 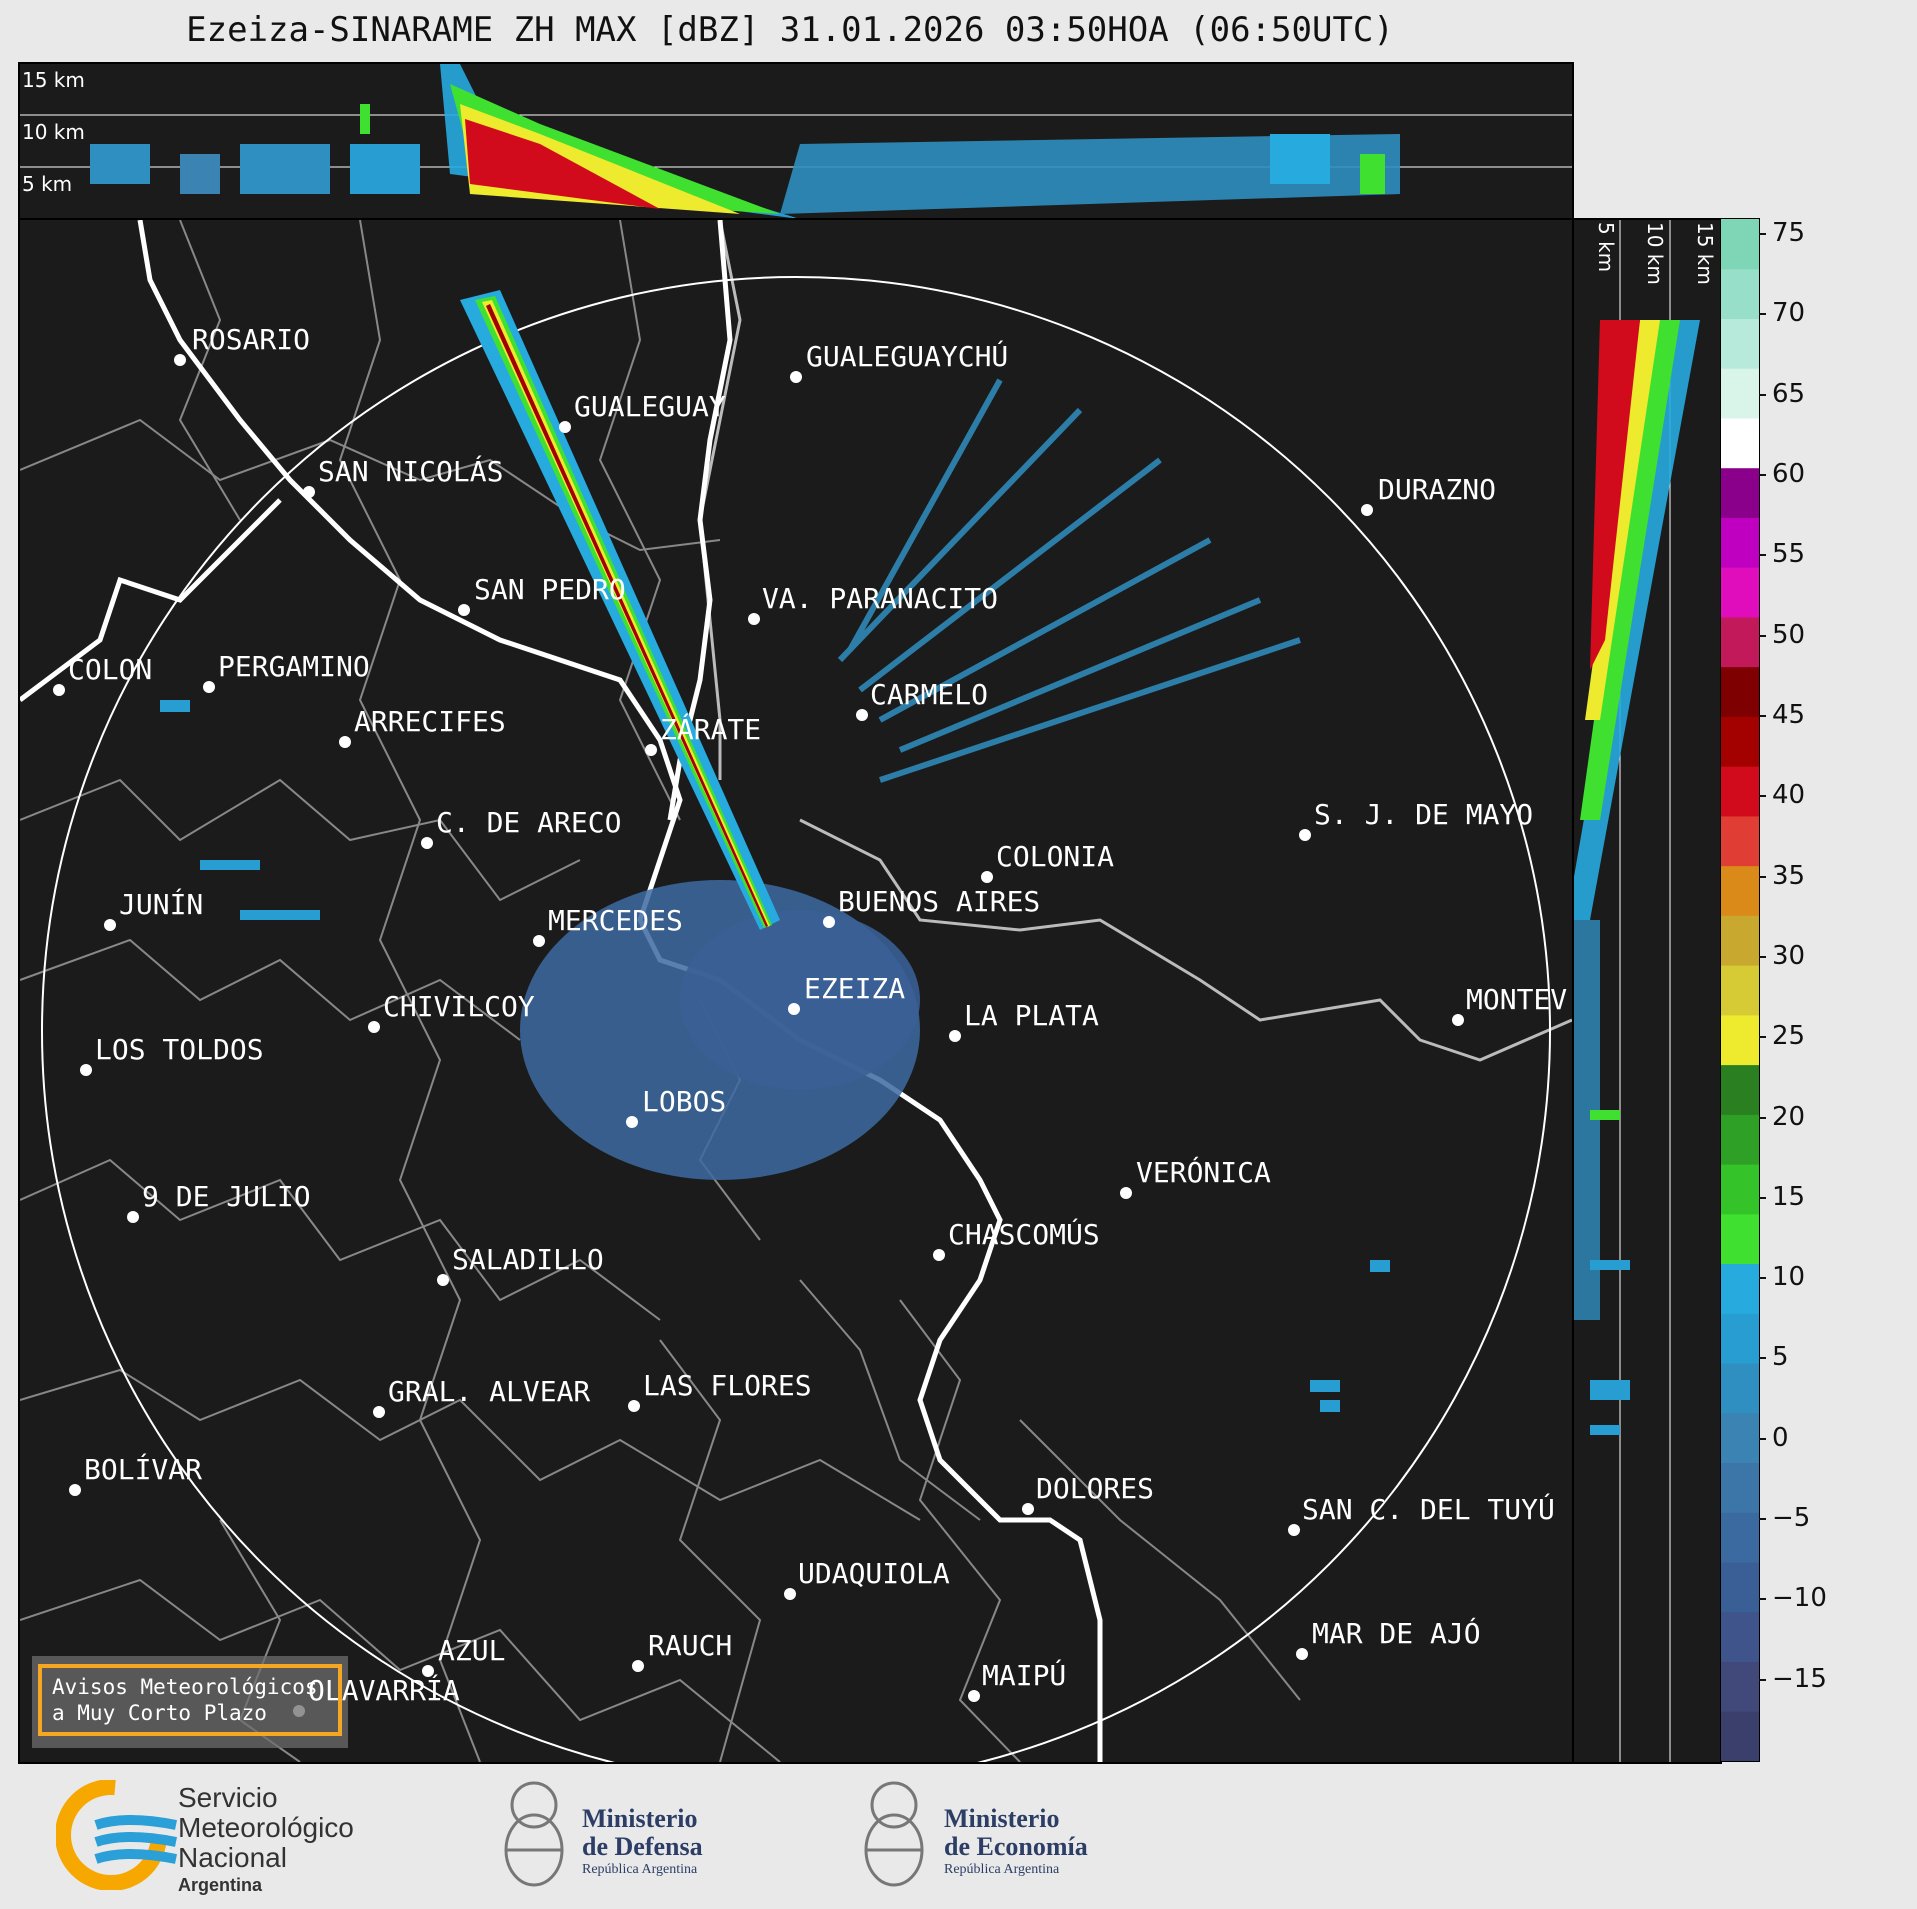 I want to click on city-label: PERGAMINO, so click(x=294, y=666).